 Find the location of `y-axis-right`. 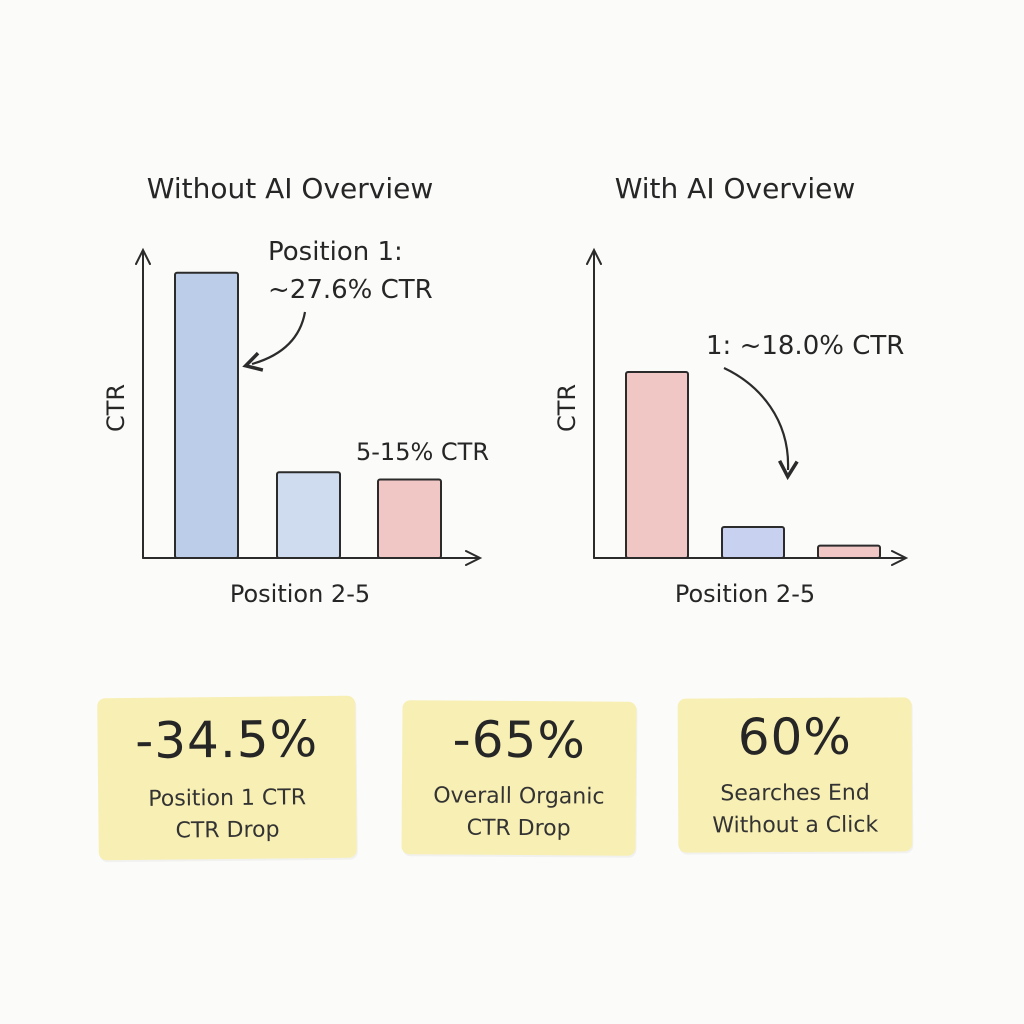

y-axis-right is located at coordinates (594, 403).